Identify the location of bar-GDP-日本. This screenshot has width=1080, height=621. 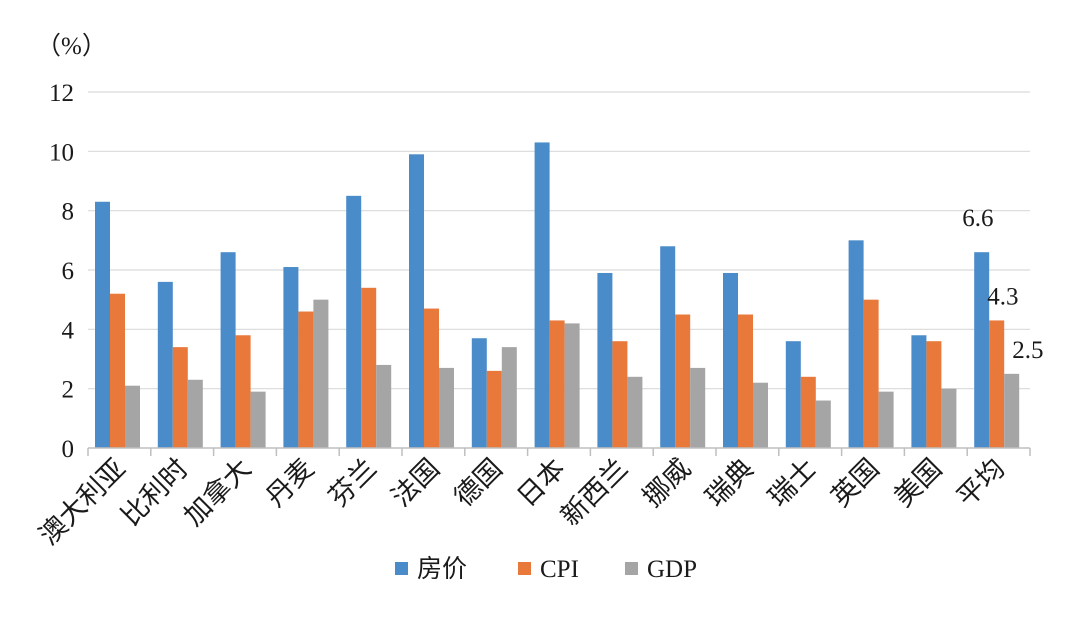
(572, 385).